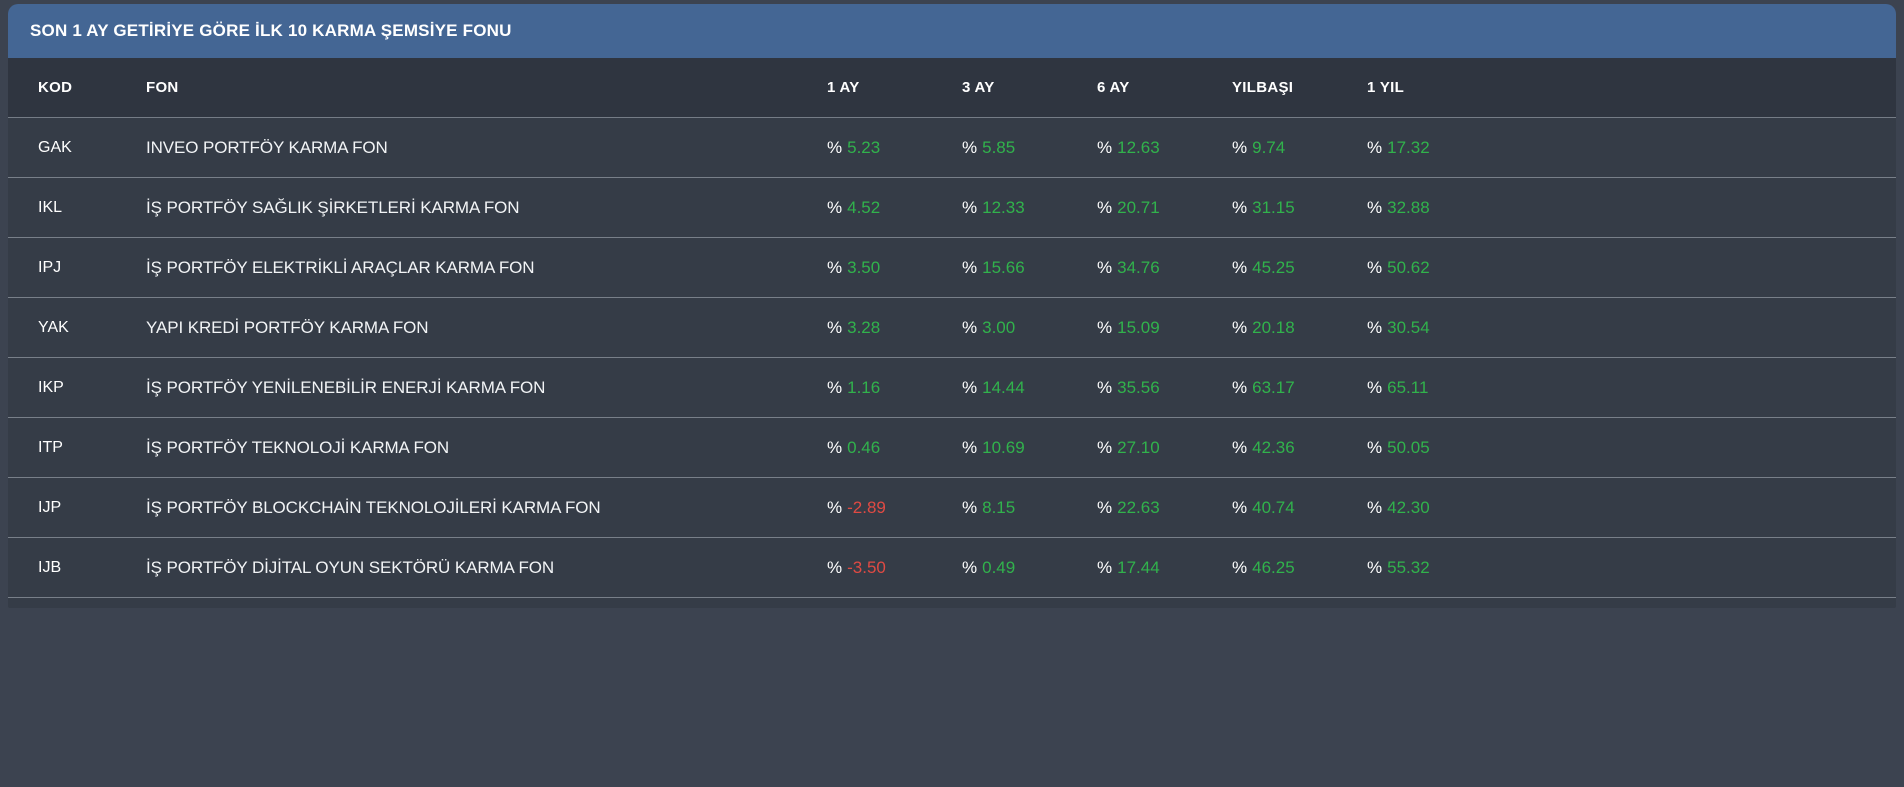  What do you see at coordinates (267, 147) in the screenshot?
I see `fund-name-cell: INVEO PORTFÖY KARMA FON` at bounding box center [267, 147].